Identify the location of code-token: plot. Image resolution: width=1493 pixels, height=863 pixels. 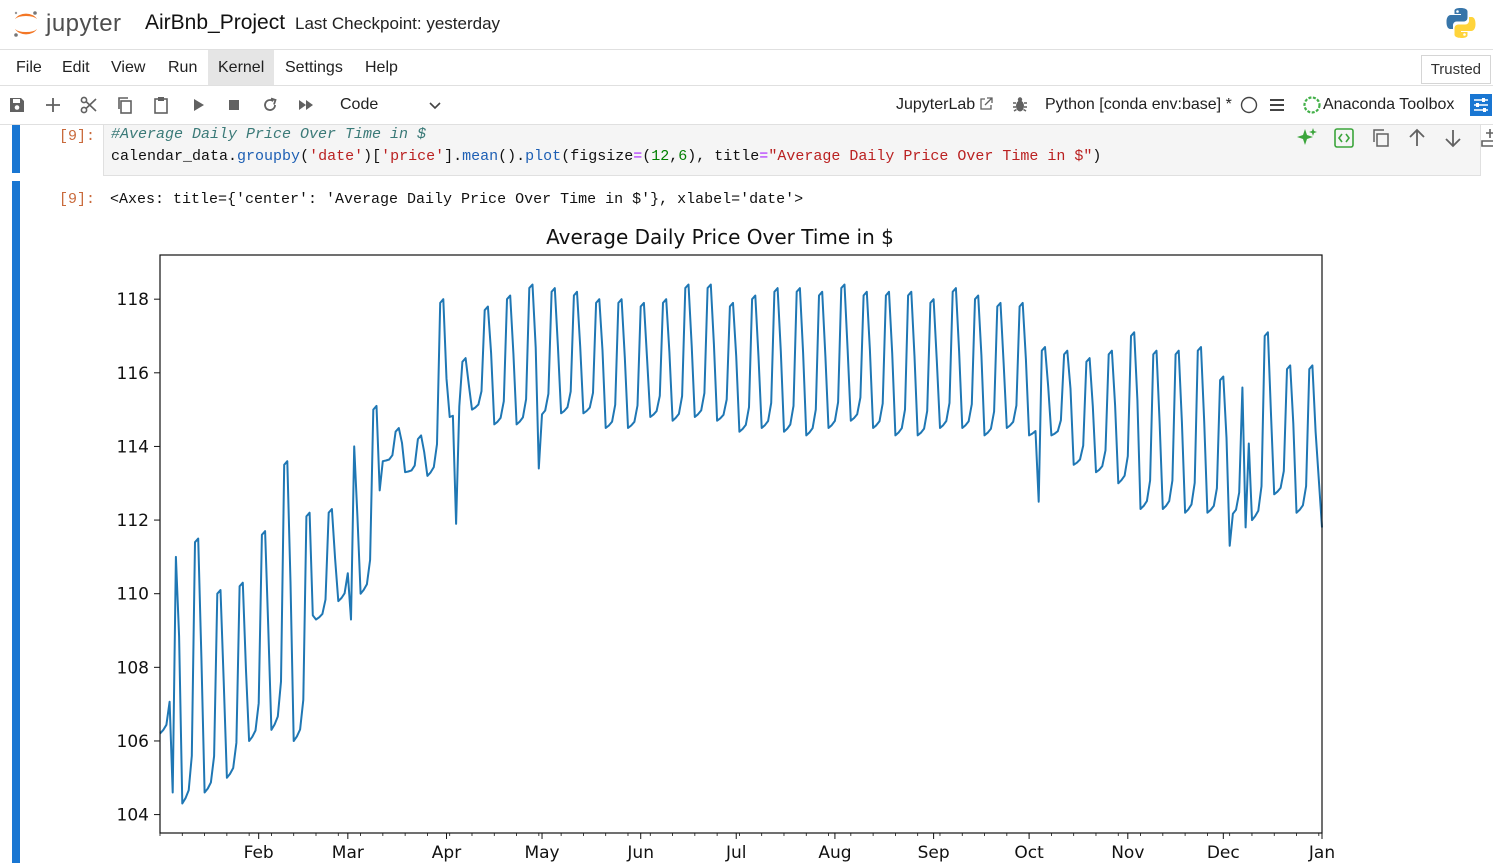
(543, 156).